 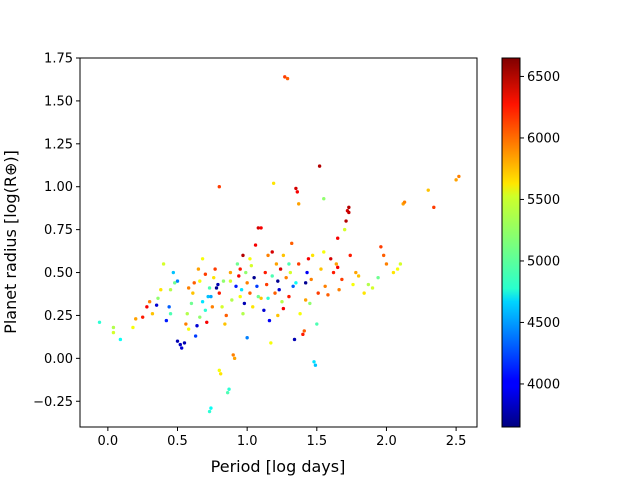 What do you see at coordinates (543, 200) in the screenshot?
I see `colorbar-tick-label: 5500` at bounding box center [543, 200].